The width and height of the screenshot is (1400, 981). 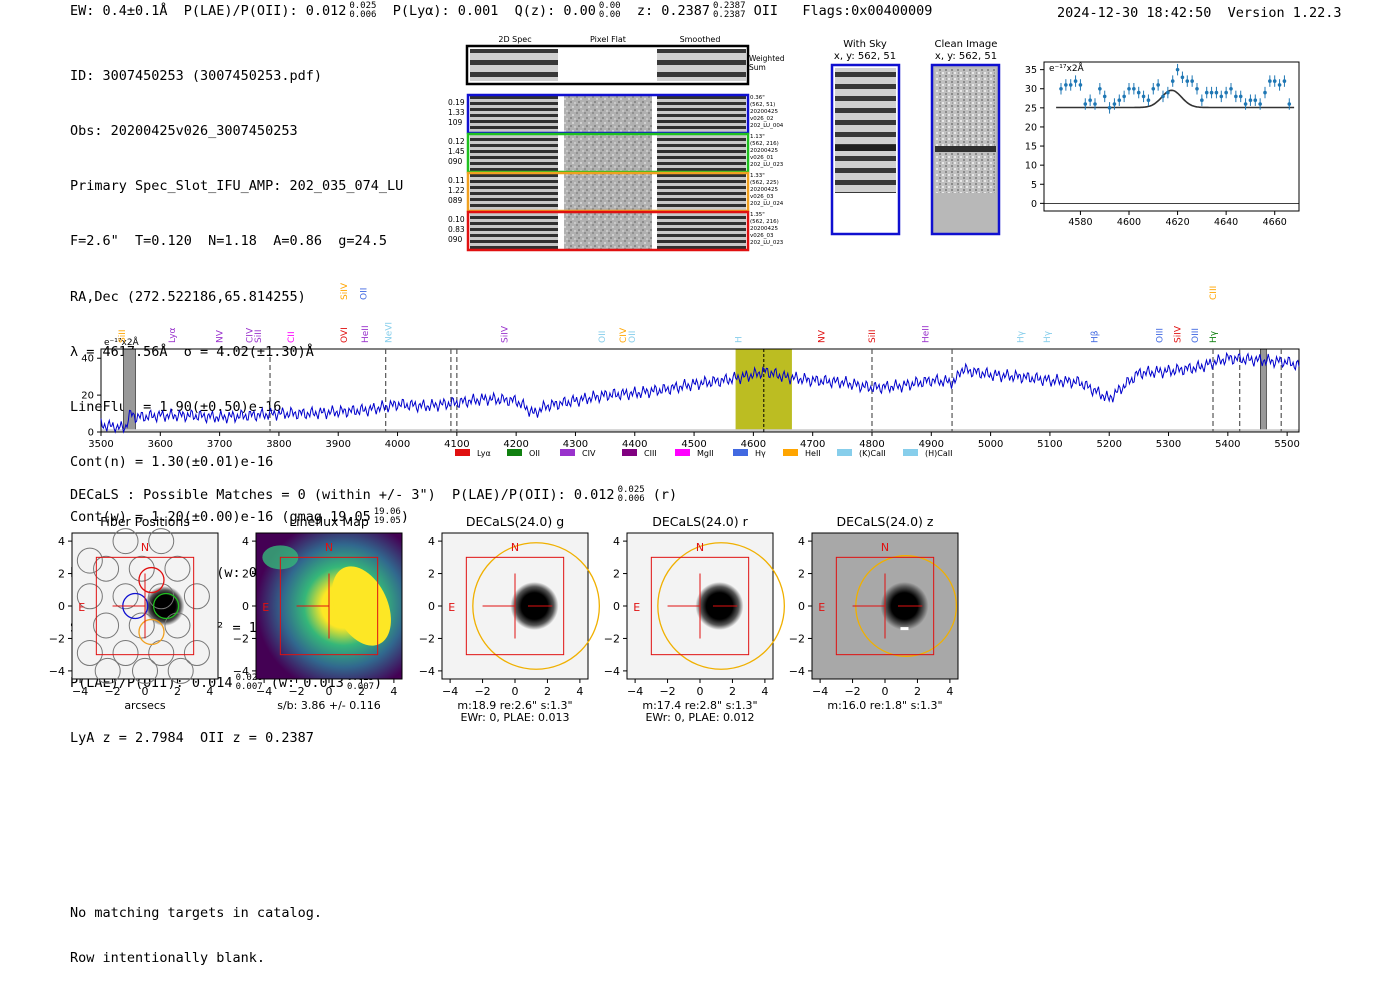 What do you see at coordinates (219, 444) in the screenshot?
I see `spectrum-xtick-label: 3700` at bounding box center [219, 444].